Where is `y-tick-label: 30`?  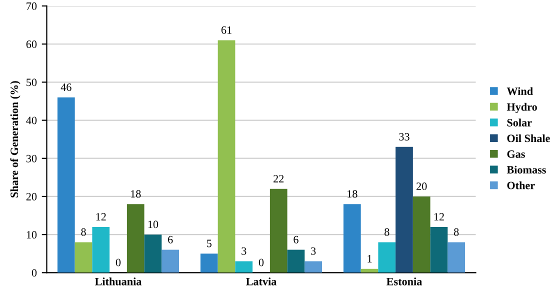
y-tick-label: 30 is located at coordinates (31, 158).